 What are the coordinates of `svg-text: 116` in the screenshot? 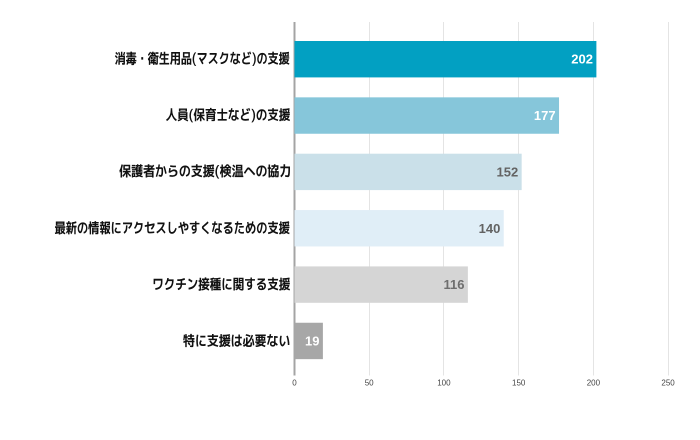 It's located at (453, 284).